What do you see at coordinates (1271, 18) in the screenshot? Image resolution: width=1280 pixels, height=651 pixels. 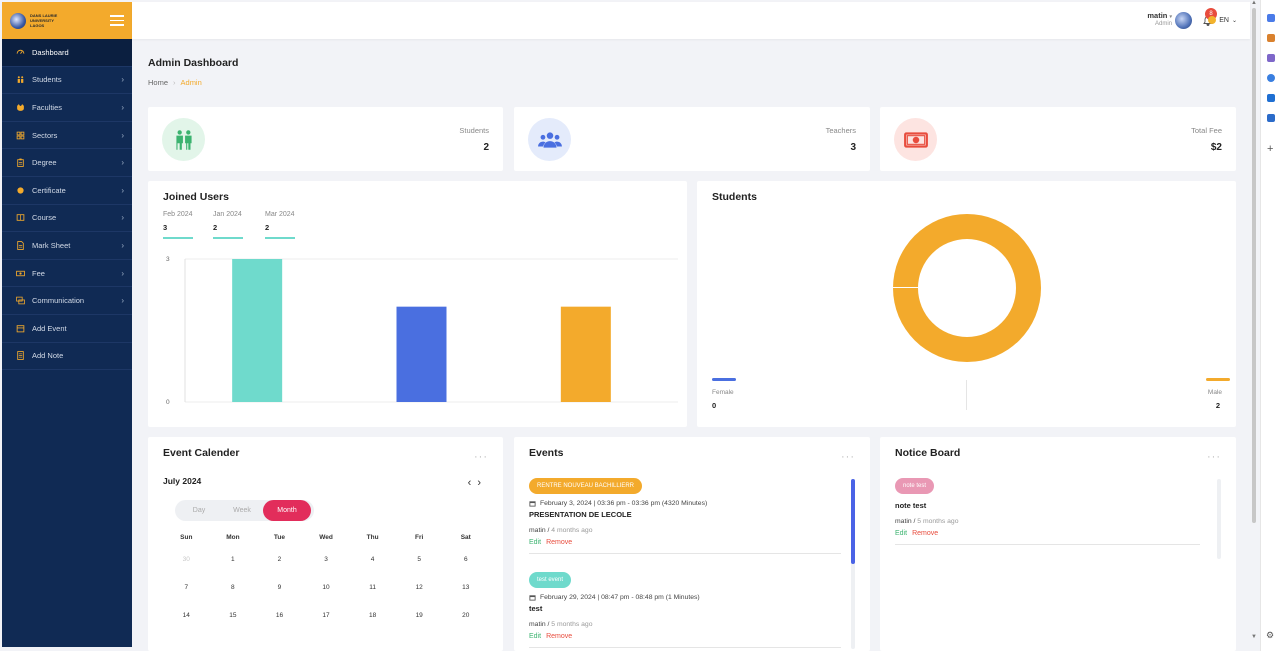 I see `browser-tag-icon` at bounding box center [1271, 18].